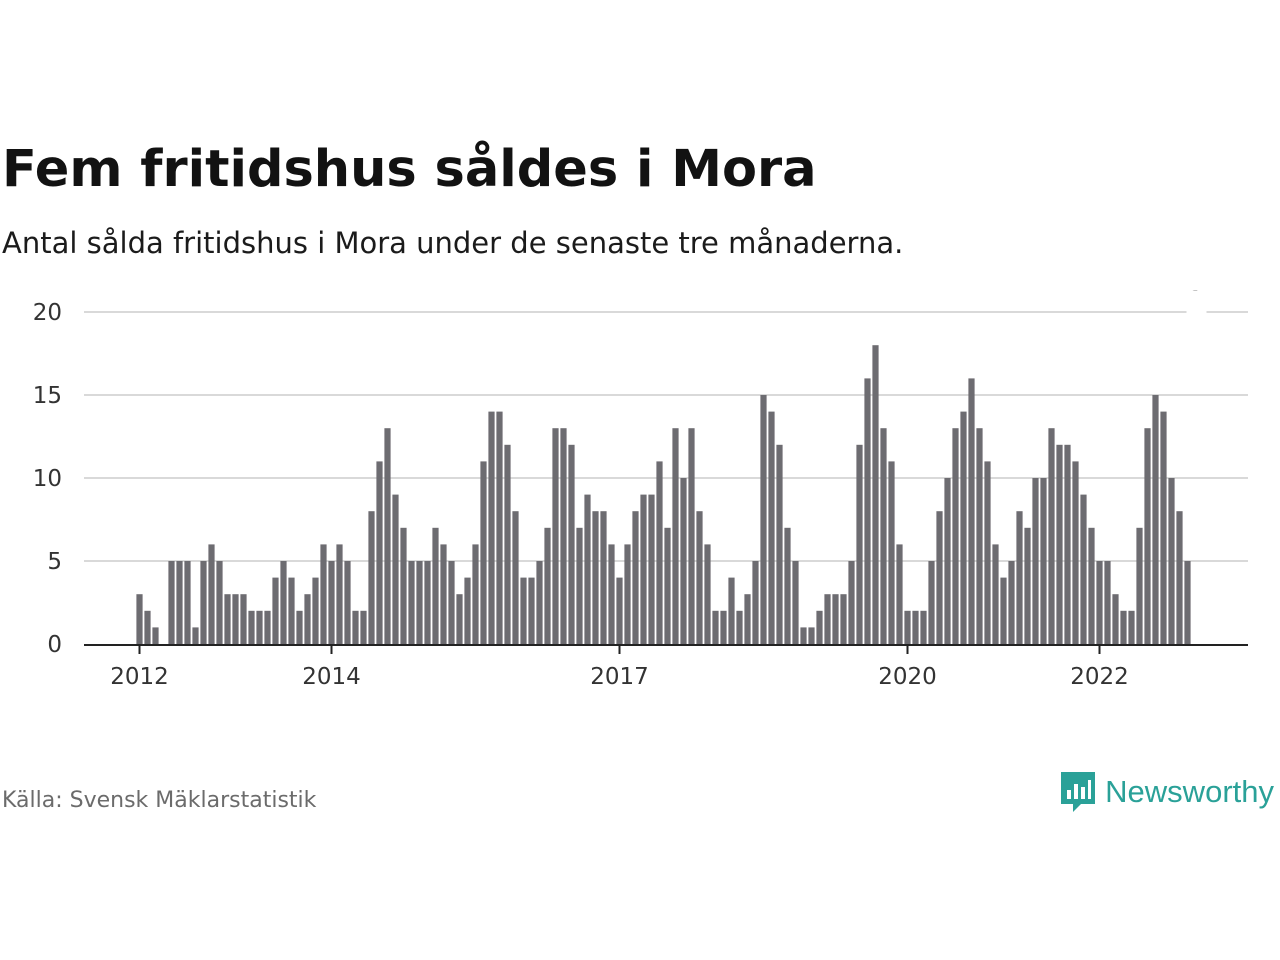 The width and height of the screenshot is (1280, 960). I want to click on y-tick-label: 10, so click(47, 479).